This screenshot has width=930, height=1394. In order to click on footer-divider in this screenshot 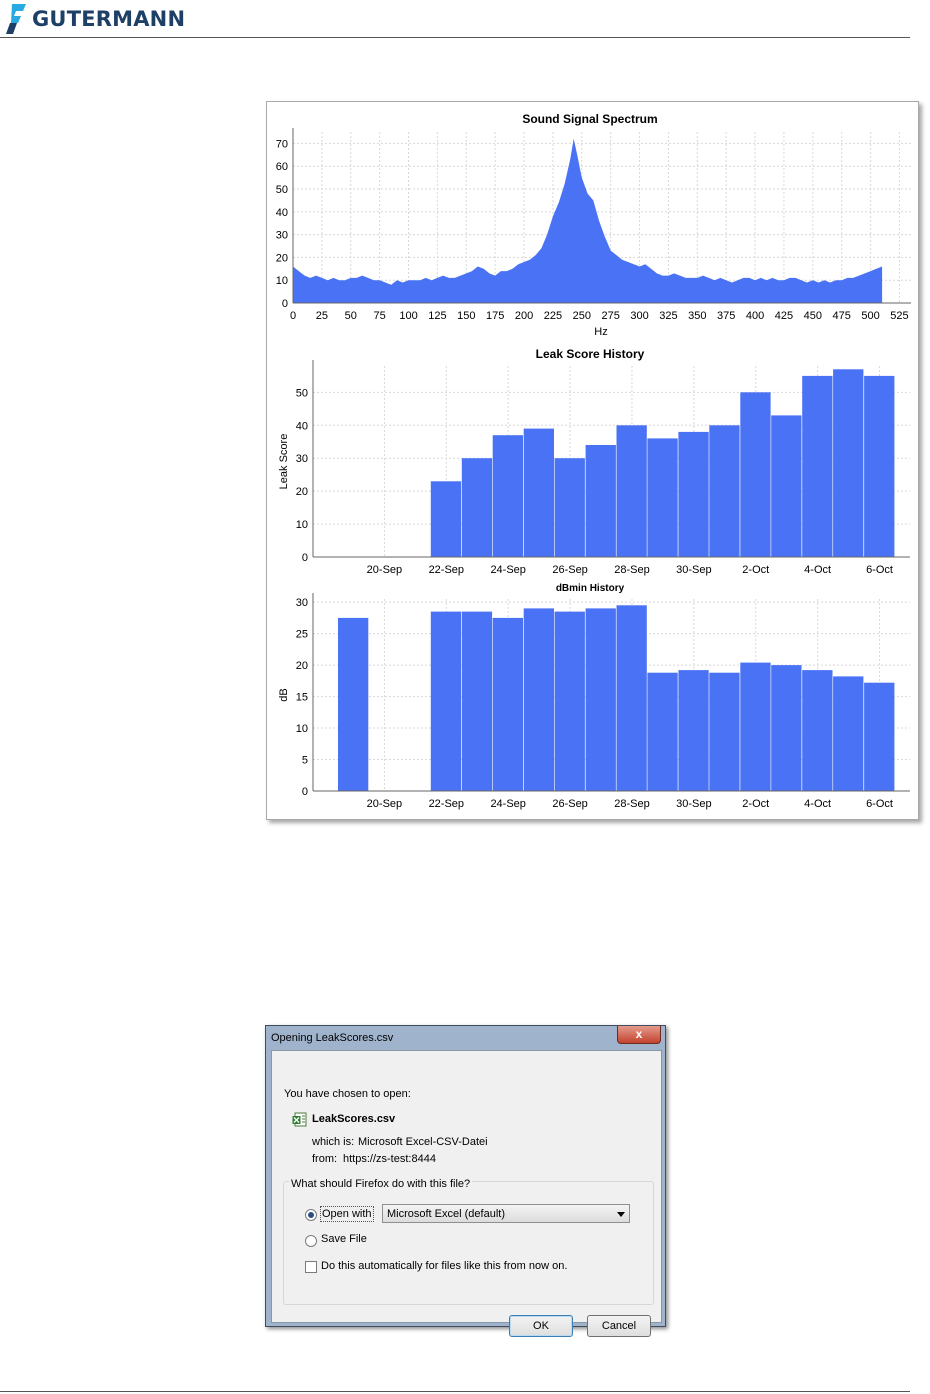, I will do `click(455, 1391)`.